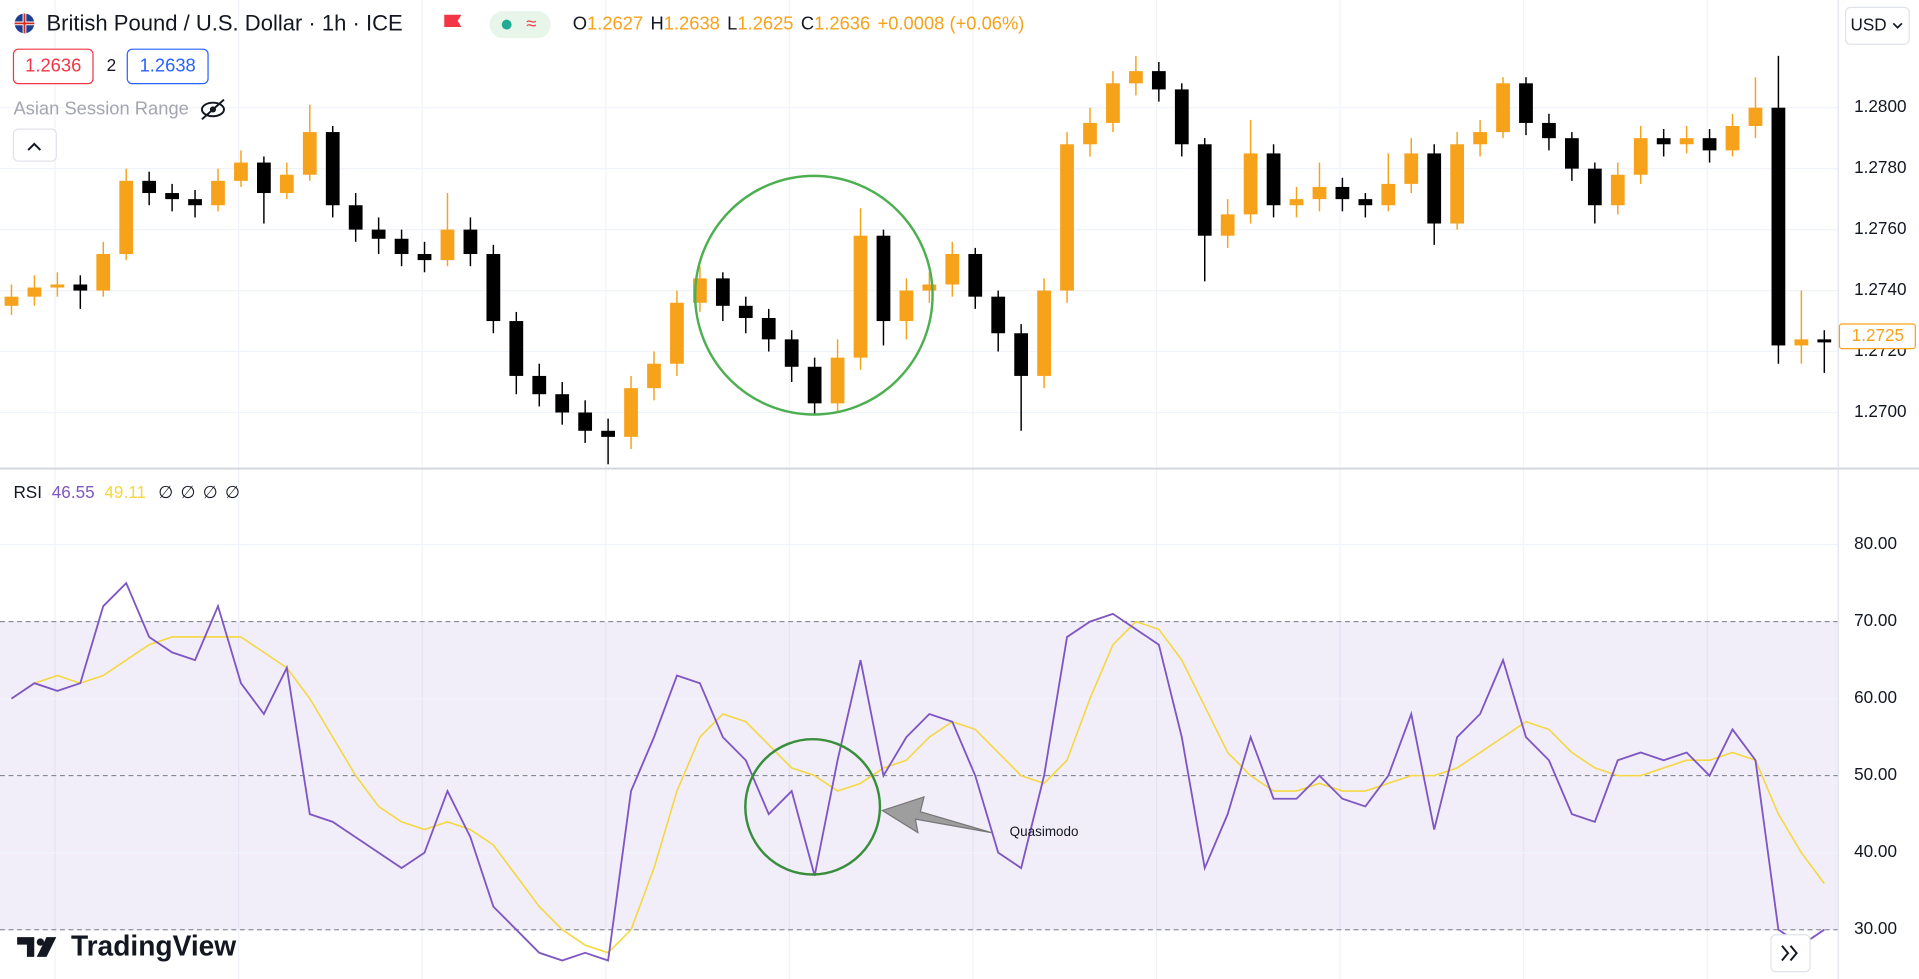 Image resolution: width=1919 pixels, height=979 pixels. What do you see at coordinates (692, 22) in the screenshot?
I see `ohlc-value: 1.2638` at bounding box center [692, 22].